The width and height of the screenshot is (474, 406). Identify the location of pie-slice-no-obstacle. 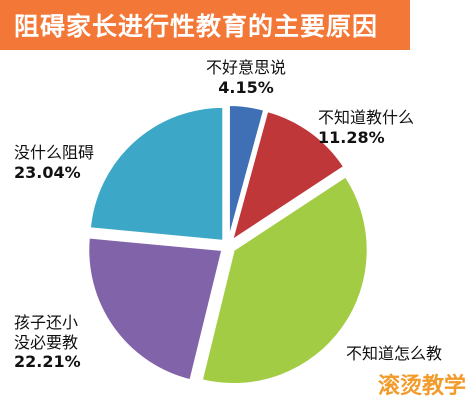
(156, 173).